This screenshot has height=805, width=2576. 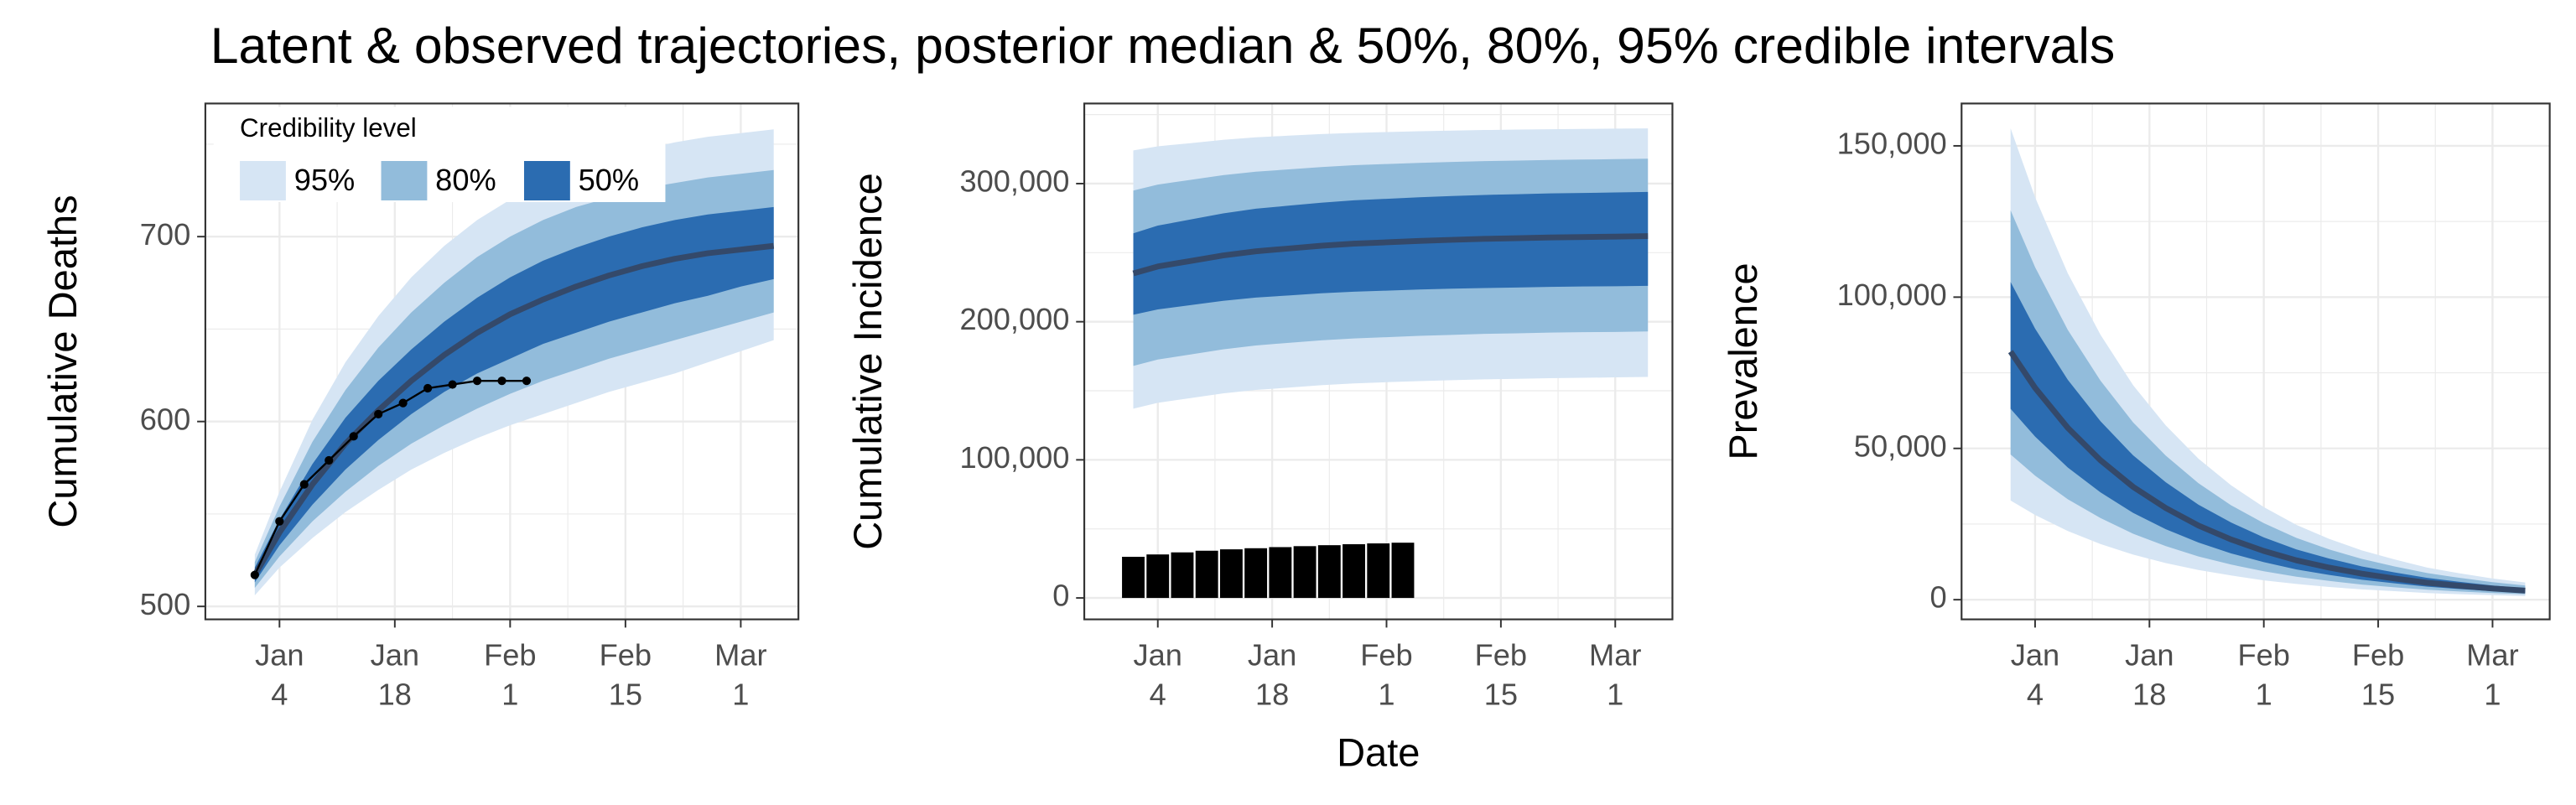 What do you see at coordinates (165, 234) in the screenshot?
I see `y-tick-label: 700` at bounding box center [165, 234].